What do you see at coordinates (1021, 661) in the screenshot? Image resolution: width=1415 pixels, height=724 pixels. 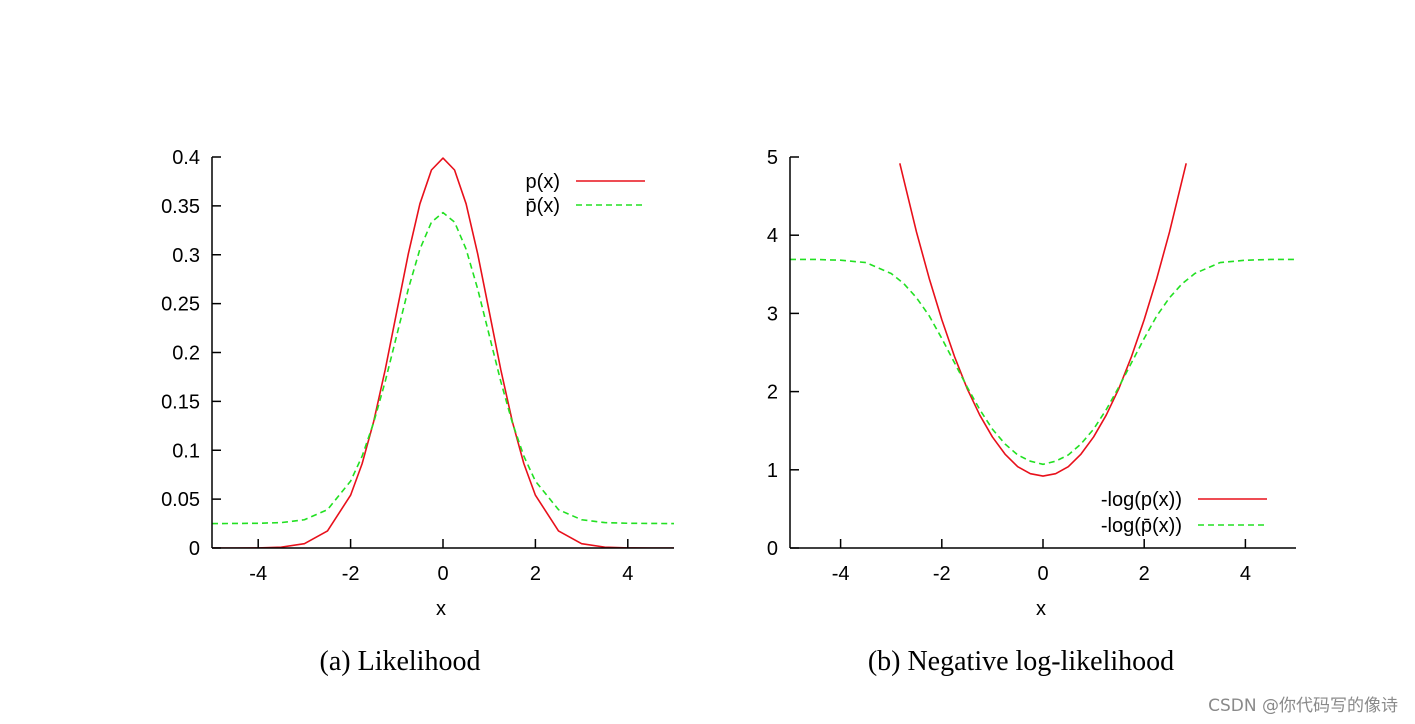 I see `caption-b: (b) Negative log-likelihood` at bounding box center [1021, 661].